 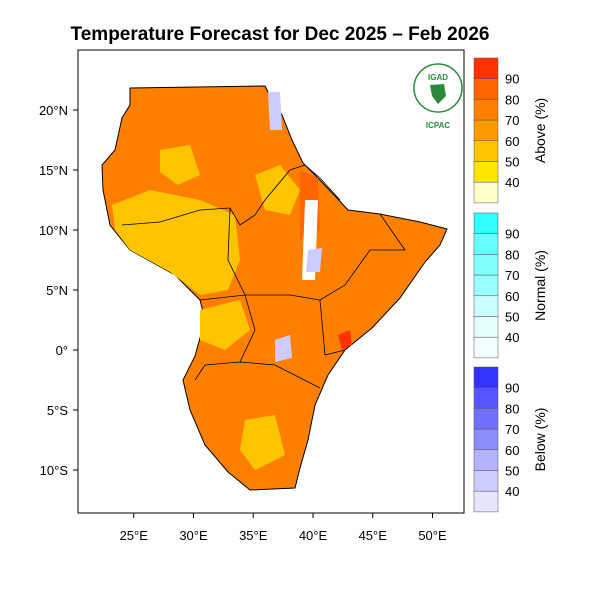 What do you see at coordinates (313, 535) in the screenshot?
I see `lon-tick-label: 40°E` at bounding box center [313, 535].